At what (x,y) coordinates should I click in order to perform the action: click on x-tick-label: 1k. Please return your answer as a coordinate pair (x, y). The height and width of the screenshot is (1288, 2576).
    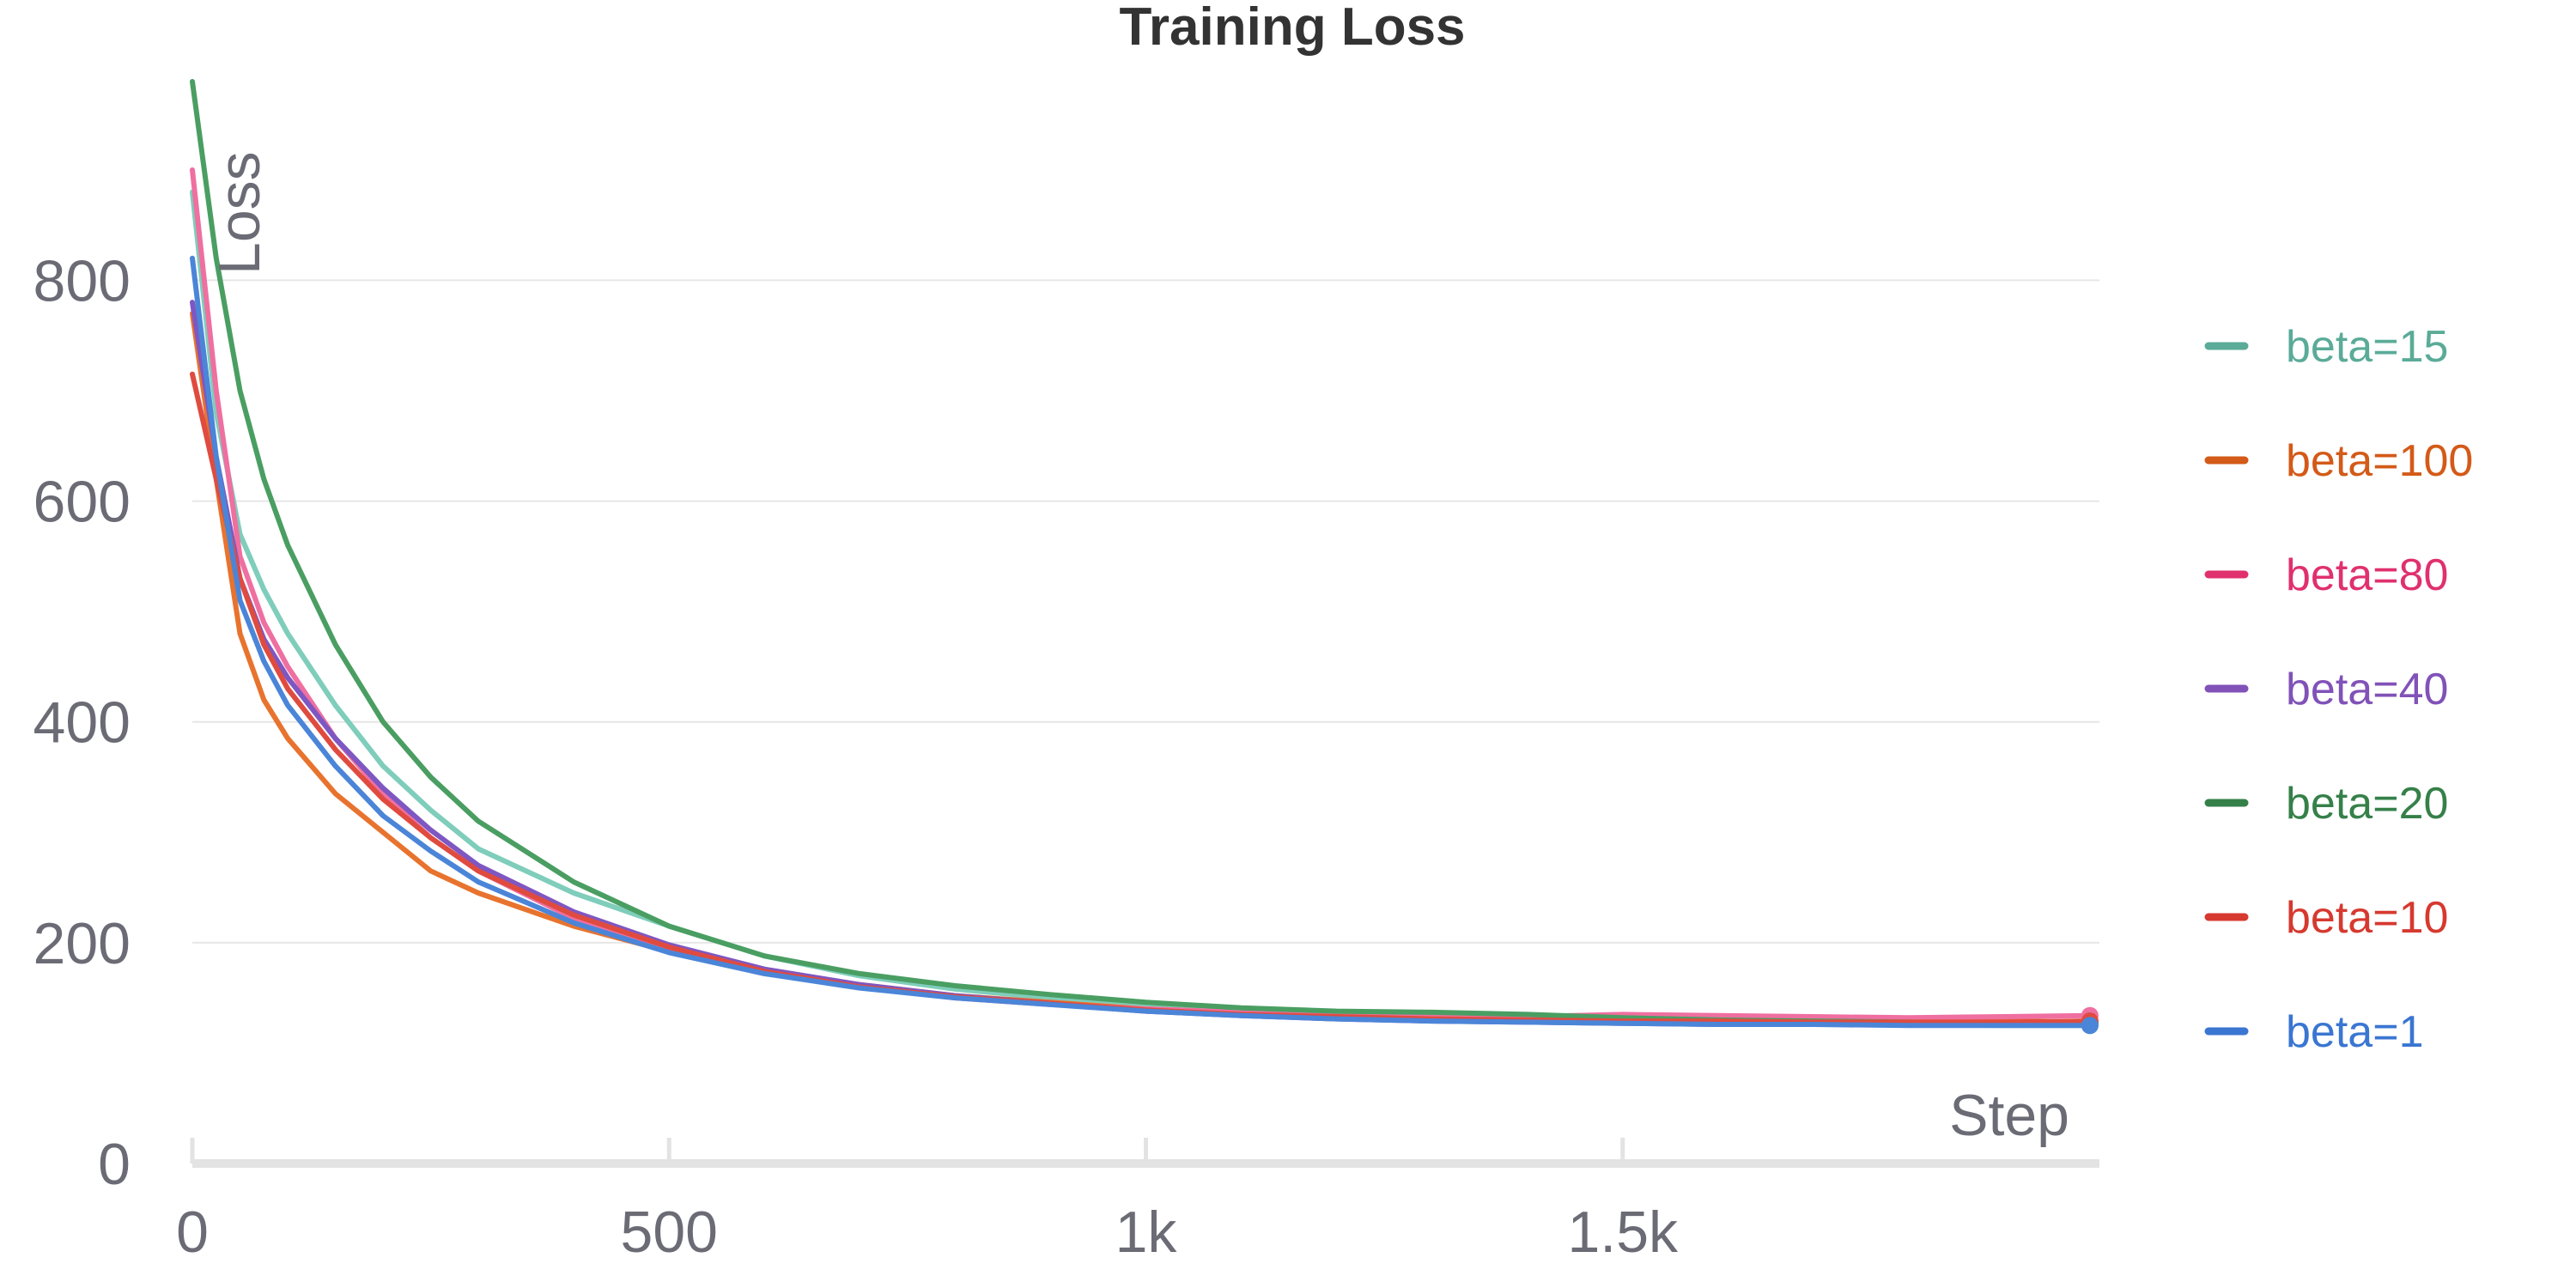
    Looking at the image, I should click on (1146, 1232).